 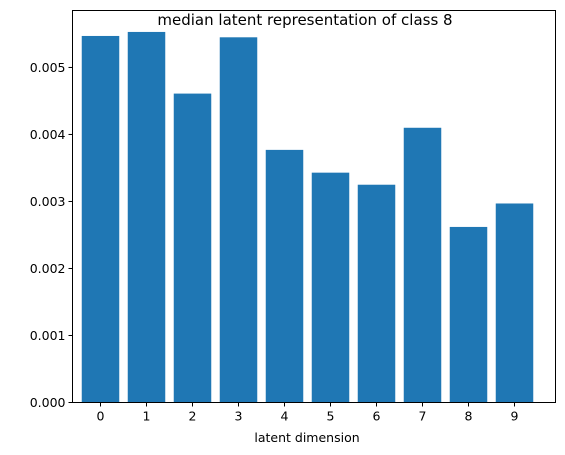 I want to click on x-tick-label-4: 4, so click(x=285, y=416).